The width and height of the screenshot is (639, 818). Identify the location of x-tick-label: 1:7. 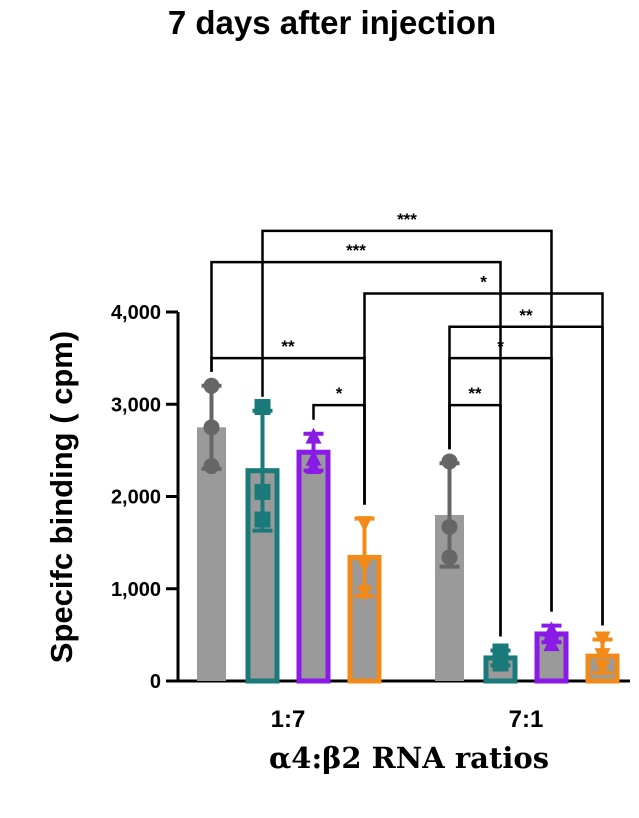
(288, 719).